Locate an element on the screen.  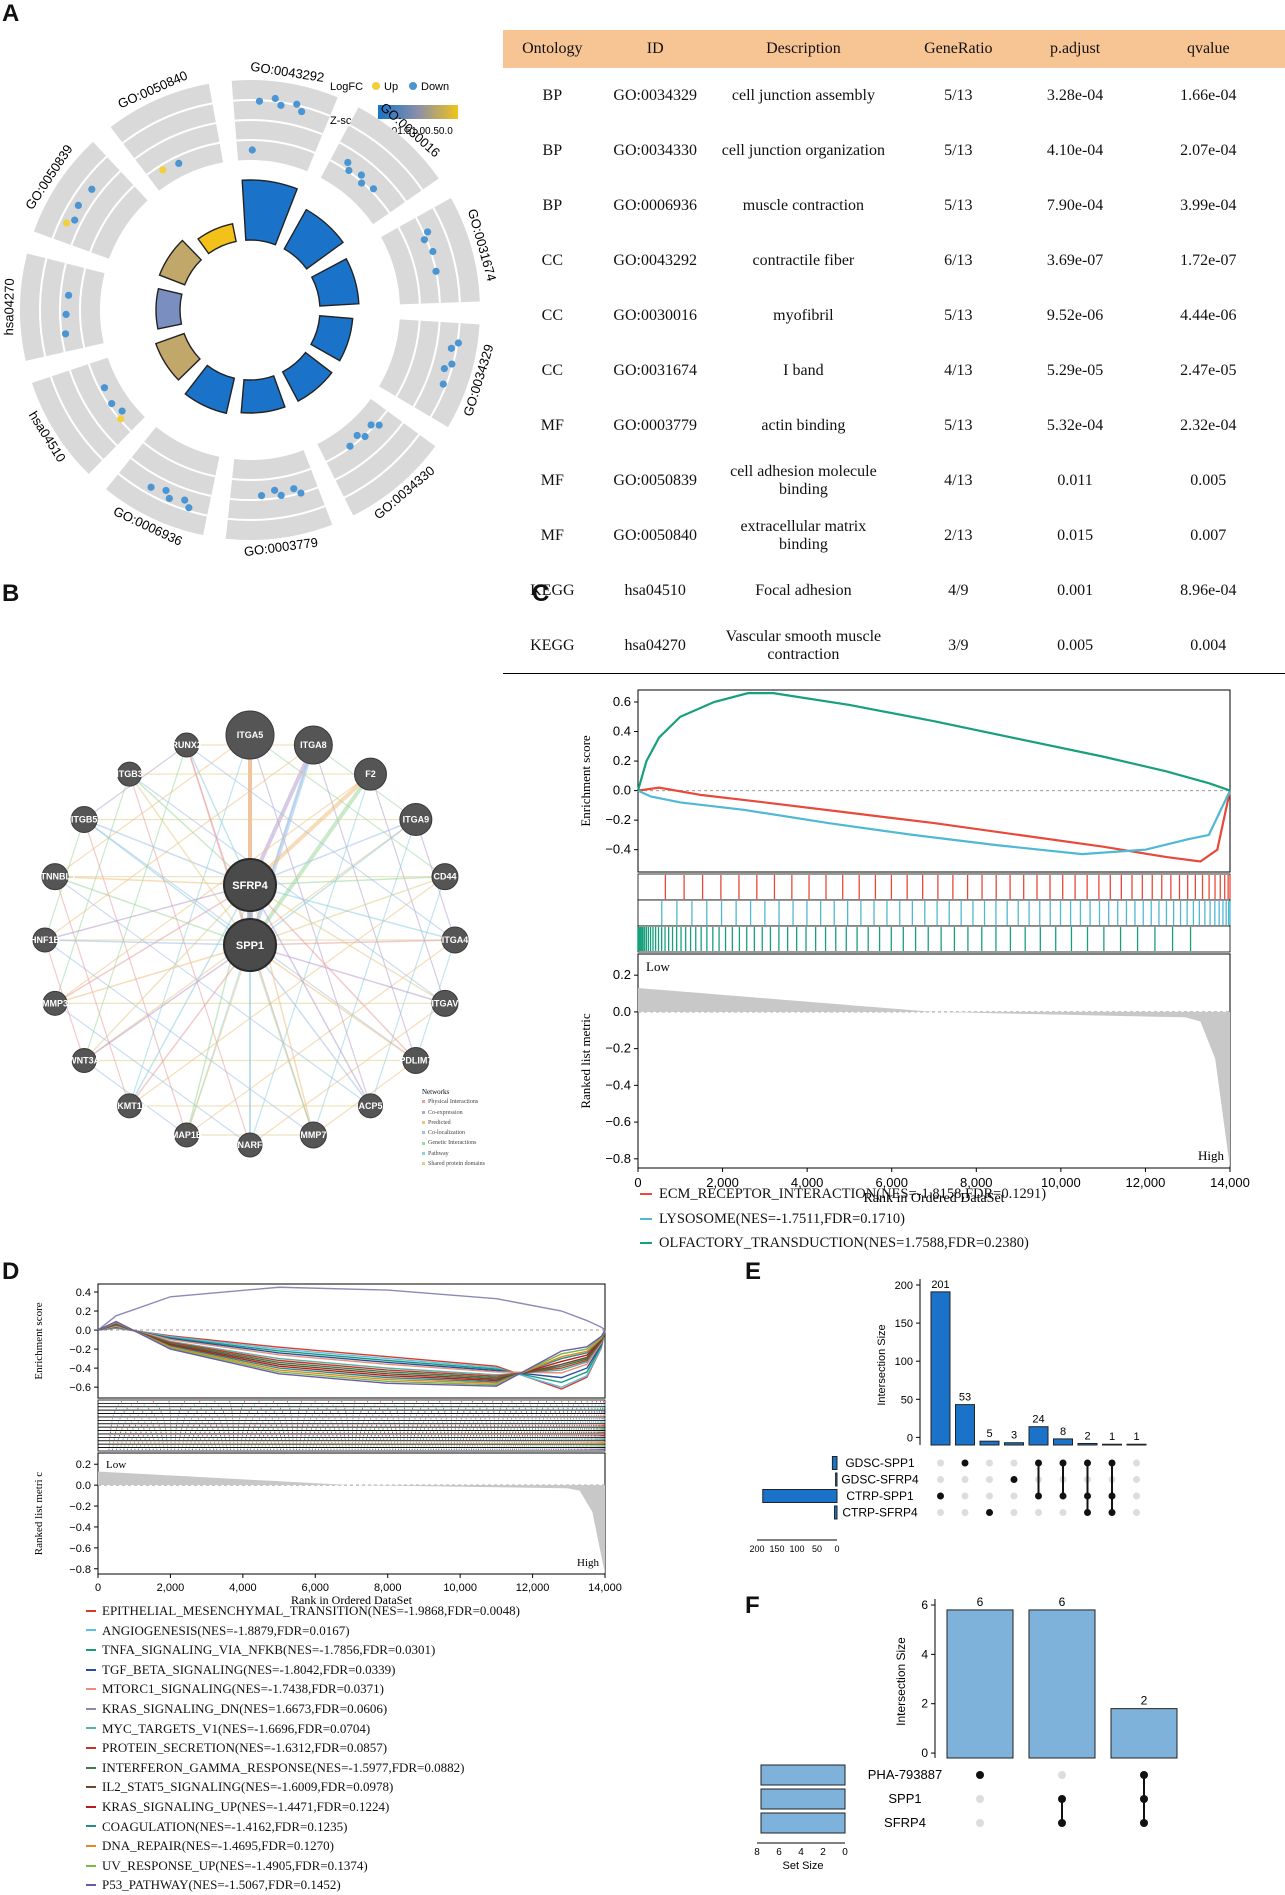
network-legend-item: Co-expression is located at coordinates (453, 1113).